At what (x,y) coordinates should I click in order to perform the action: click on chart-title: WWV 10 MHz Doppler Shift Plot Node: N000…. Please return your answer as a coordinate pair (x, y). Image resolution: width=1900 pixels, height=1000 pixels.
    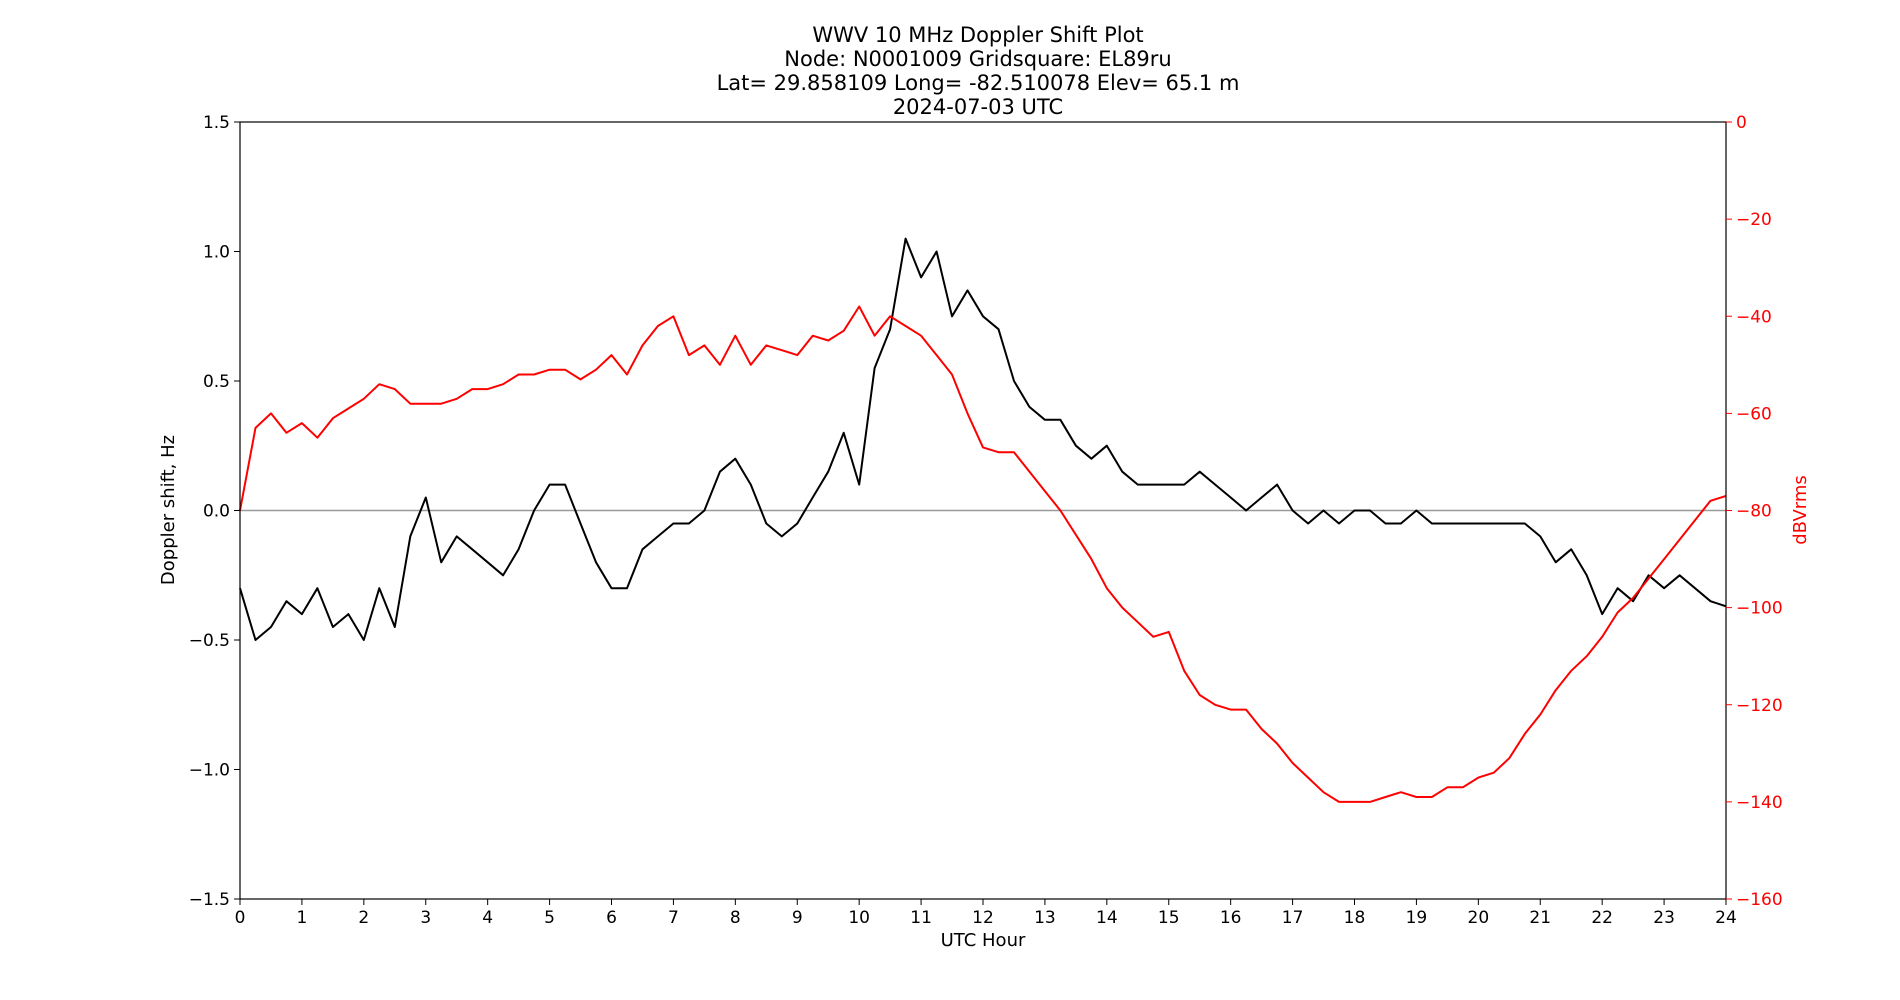
    Looking at the image, I should click on (978, 71).